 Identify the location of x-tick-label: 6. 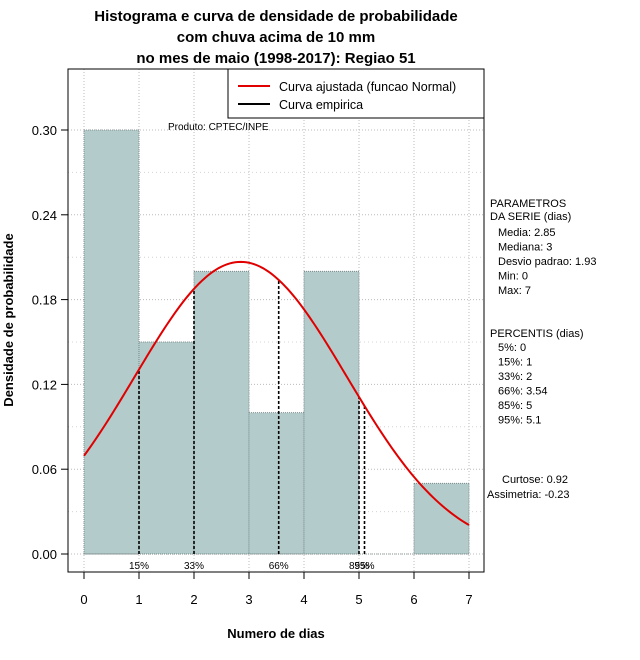
(413, 599).